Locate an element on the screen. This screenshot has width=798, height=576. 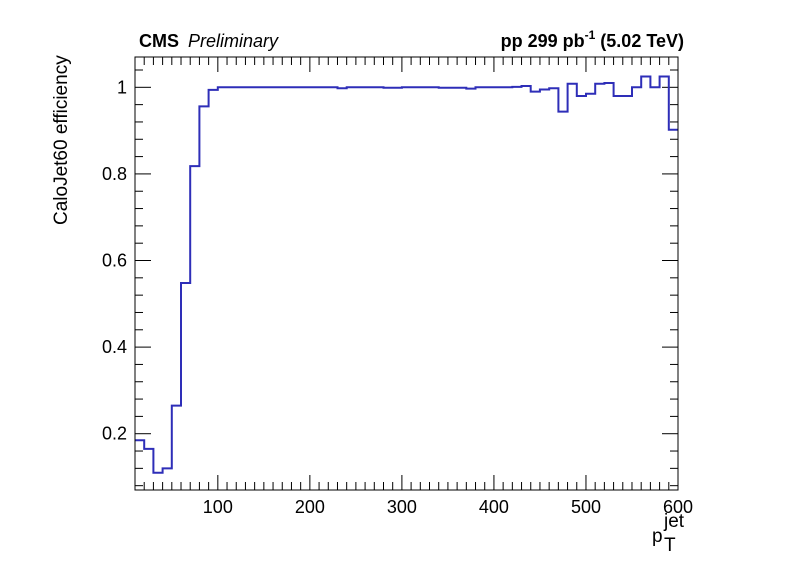
x-tick-label: 100 is located at coordinates (218, 507).